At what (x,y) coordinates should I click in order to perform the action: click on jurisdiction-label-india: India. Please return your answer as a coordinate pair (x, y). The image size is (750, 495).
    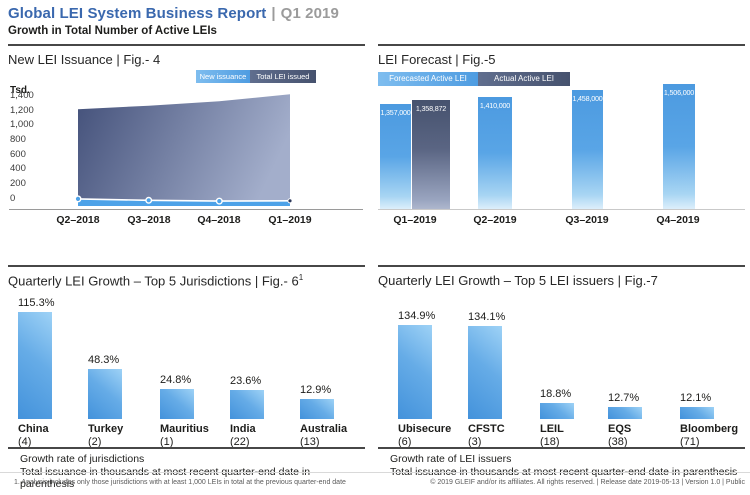
    Looking at the image, I should click on (243, 429).